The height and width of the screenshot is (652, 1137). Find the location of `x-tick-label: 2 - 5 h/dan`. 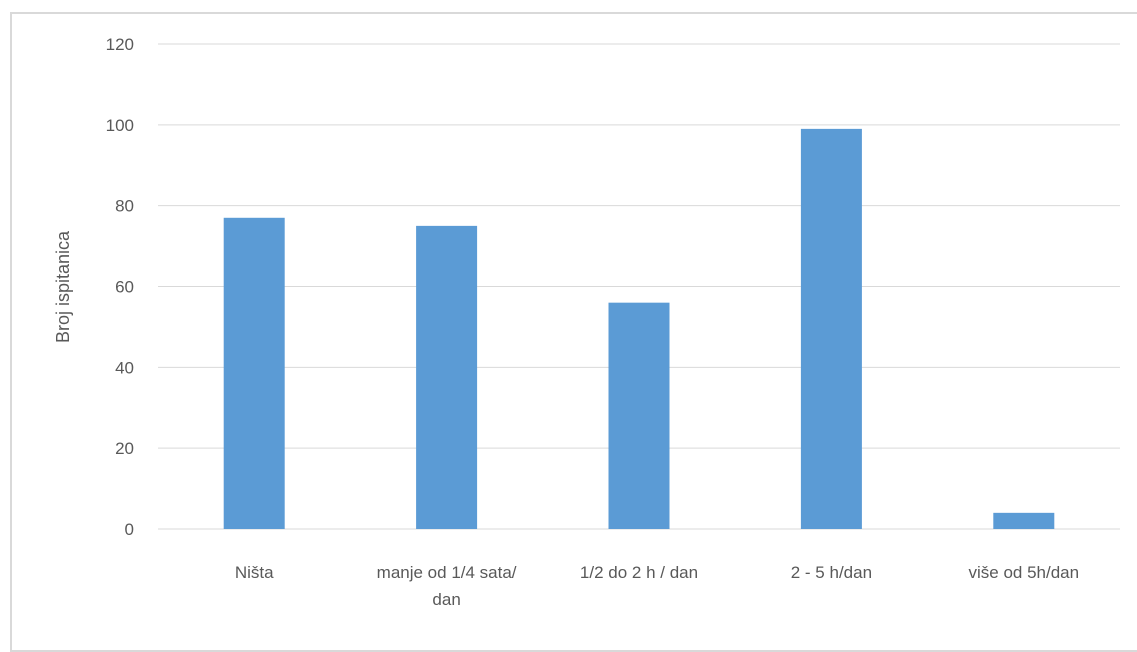

x-tick-label: 2 - 5 h/dan is located at coordinates (831, 572).